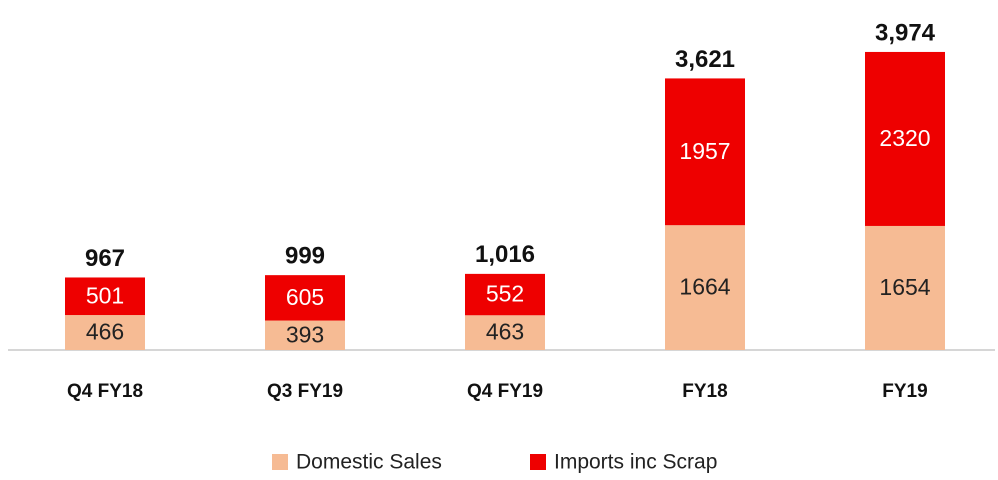 Image resolution: width=998 pixels, height=480 pixels. What do you see at coordinates (369, 462) in the screenshot?
I see `legend-label: Domestic Sales` at bounding box center [369, 462].